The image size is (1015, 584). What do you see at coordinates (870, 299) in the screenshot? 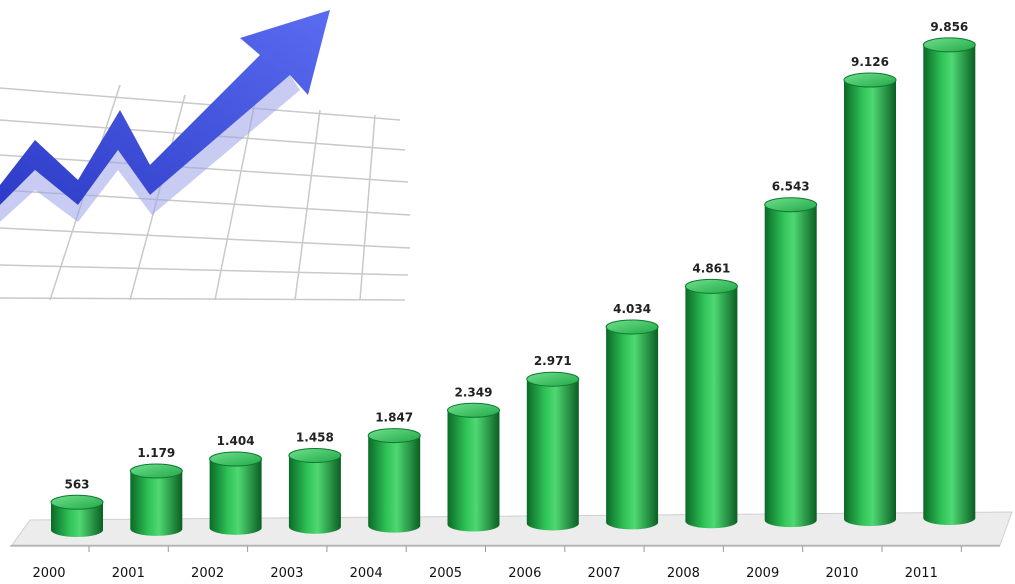
I see `bar-2010` at bounding box center [870, 299].